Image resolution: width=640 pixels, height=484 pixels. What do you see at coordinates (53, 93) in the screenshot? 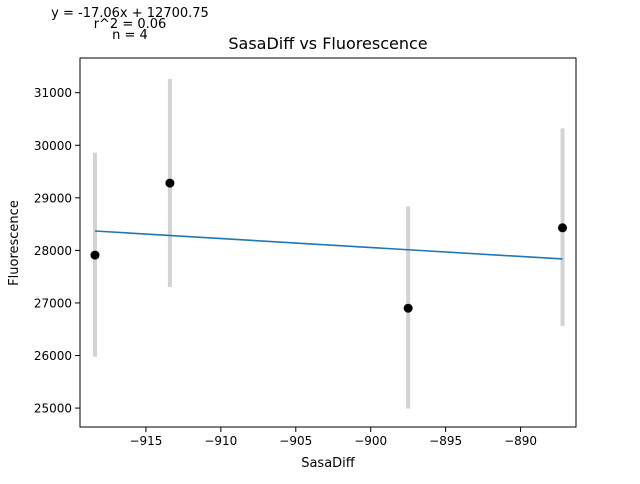
I see `y-tick-label: 31000` at bounding box center [53, 93].